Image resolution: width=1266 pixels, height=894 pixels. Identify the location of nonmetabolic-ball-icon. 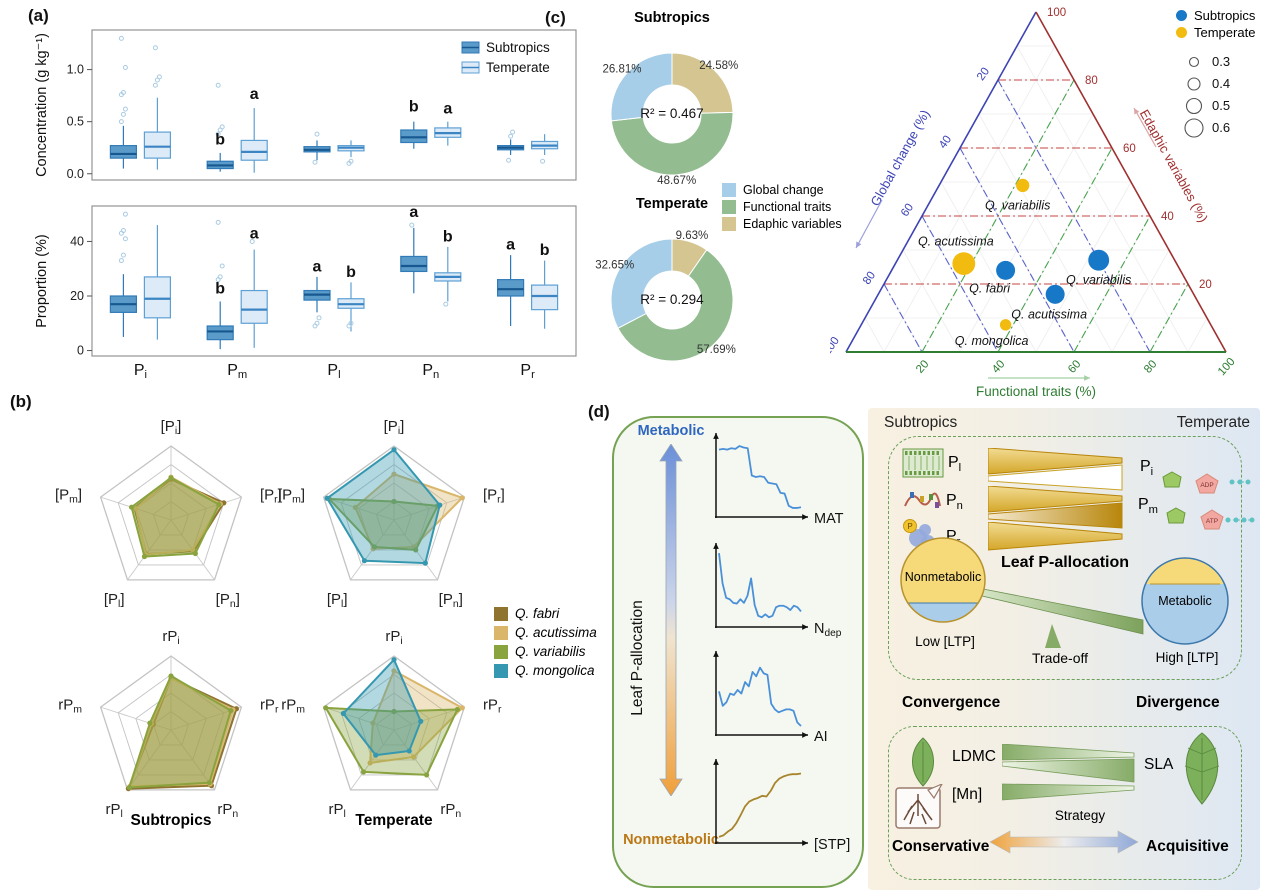
(943, 580).